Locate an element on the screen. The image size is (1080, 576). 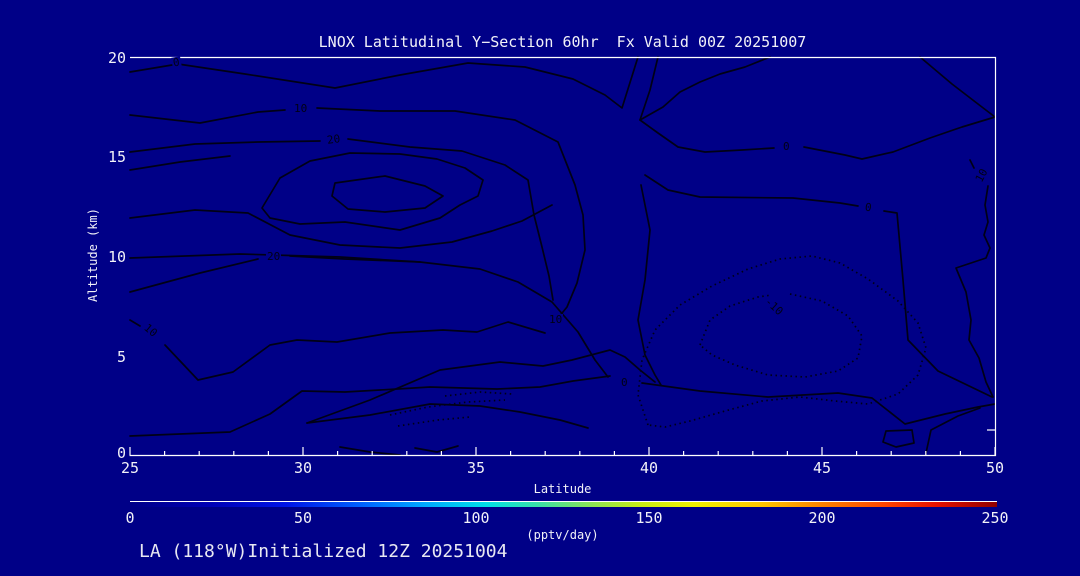
x-tick-label: 25 is located at coordinates (130, 468).